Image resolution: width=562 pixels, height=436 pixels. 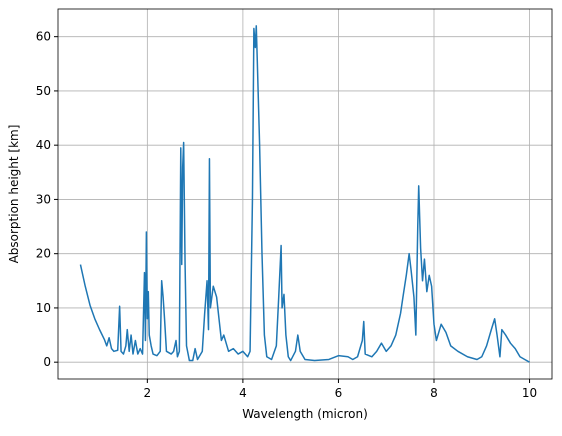 What do you see at coordinates (339, 393) in the screenshot?
I see `x-tick-label: 6` at bounding box center [339, 393].